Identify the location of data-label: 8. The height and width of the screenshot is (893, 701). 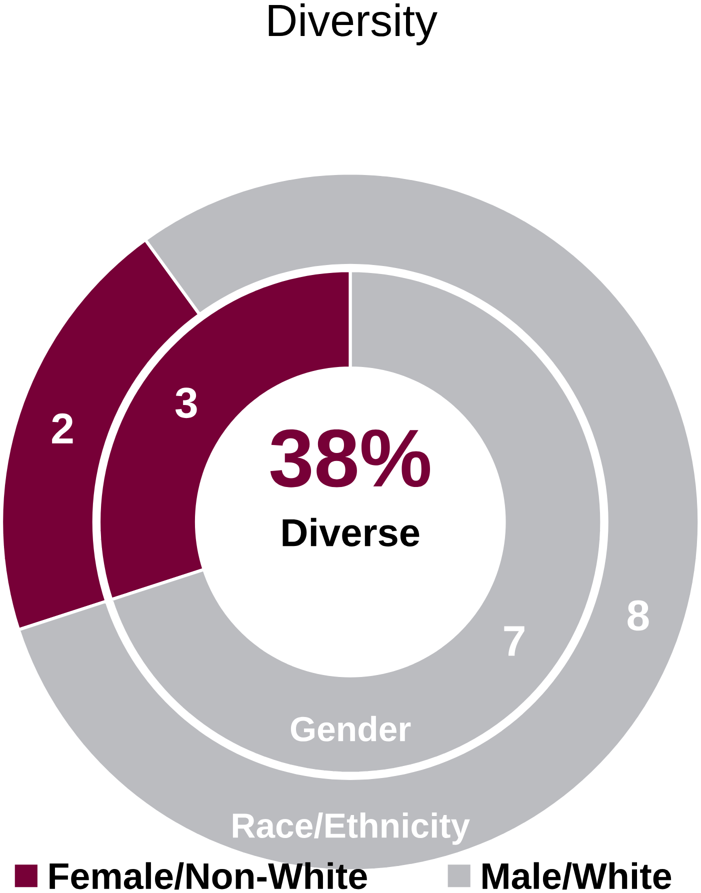
(638, 615).